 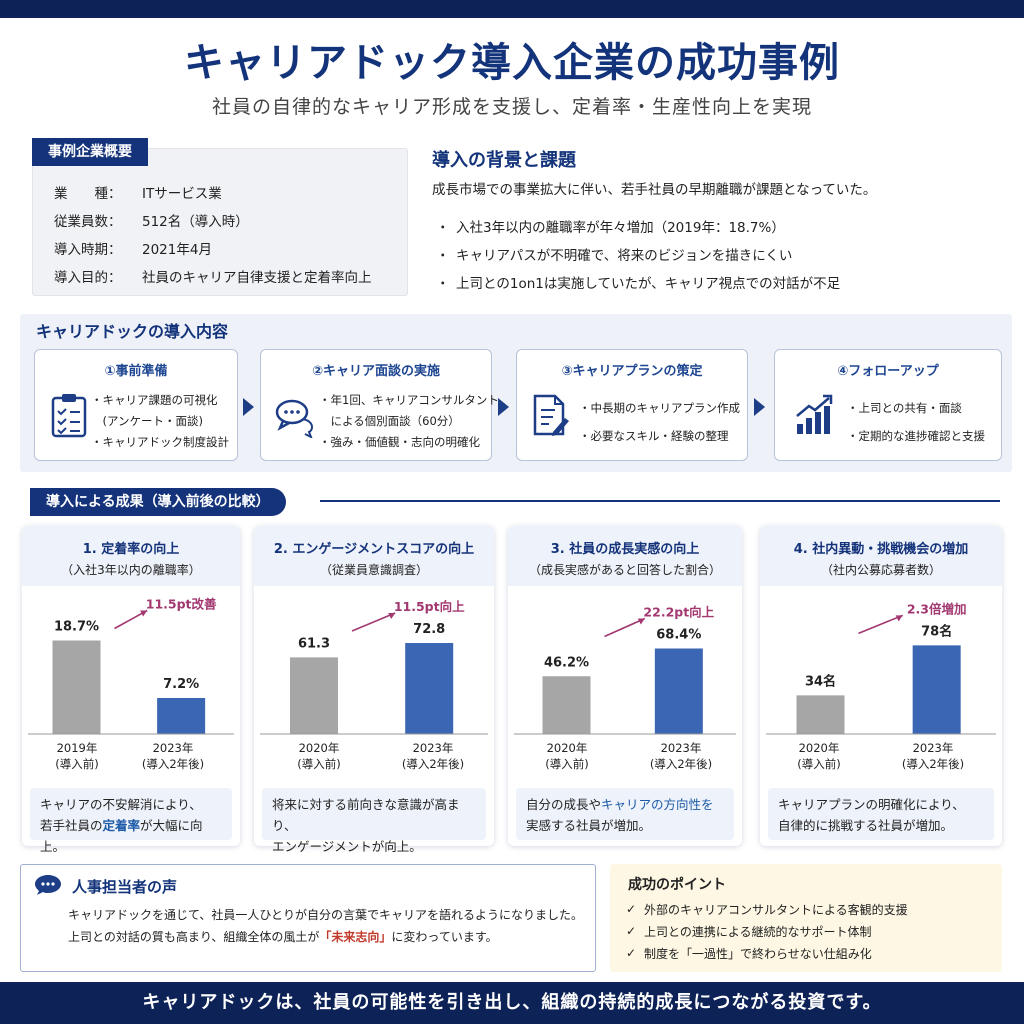 What do you see at coordinates (147, 421) in the screenshot?
I see `step-item: (アンケート・面談)` at bounding box center [147, 421].